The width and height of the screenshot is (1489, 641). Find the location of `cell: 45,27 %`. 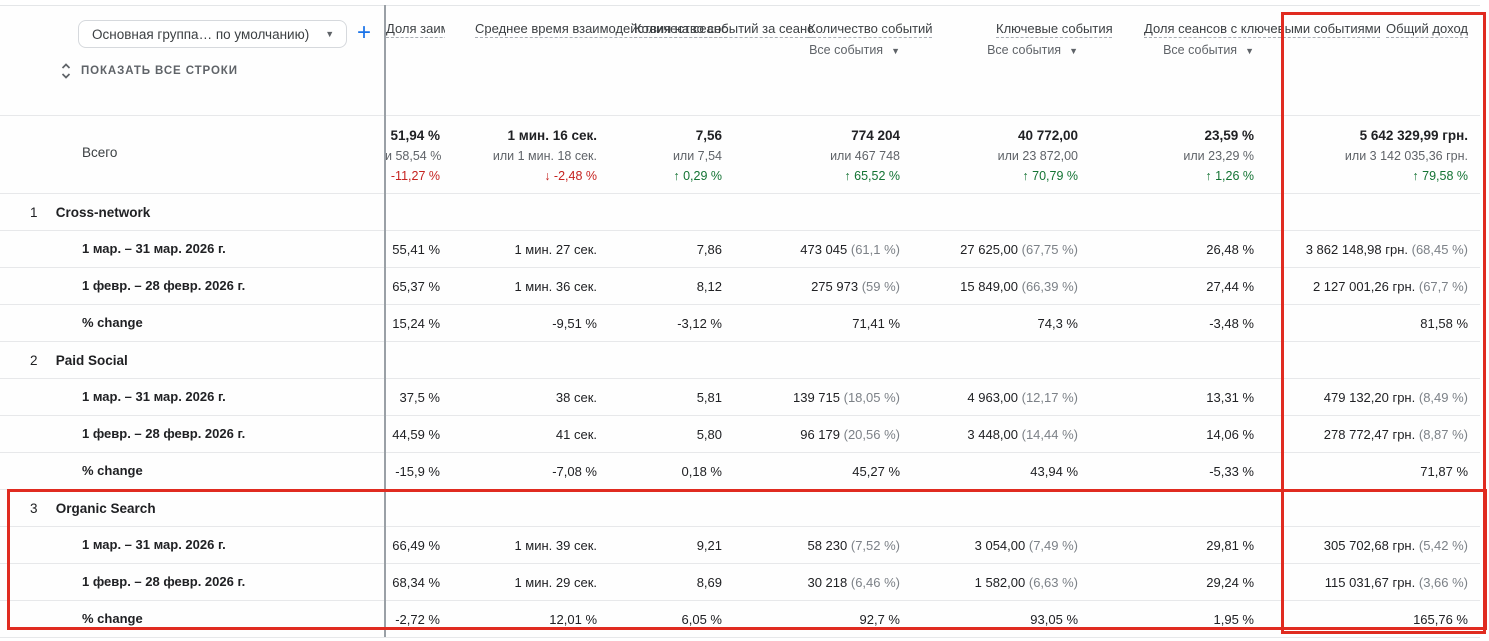

cell: 45,27 % is located at coordinates (819, 471).